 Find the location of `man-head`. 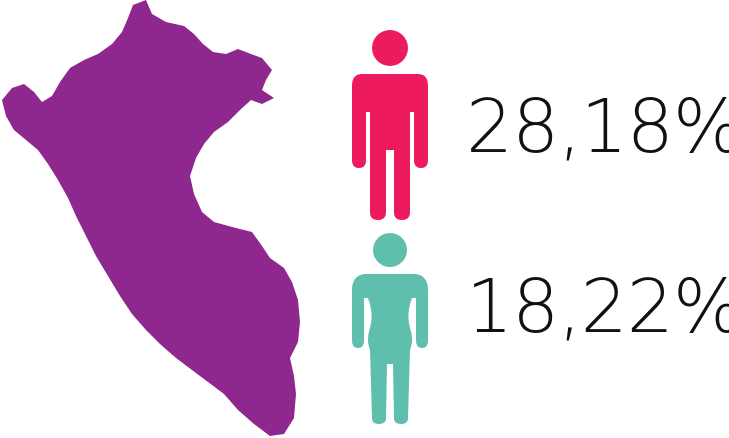

man-head is located at coordinates (390, 48).